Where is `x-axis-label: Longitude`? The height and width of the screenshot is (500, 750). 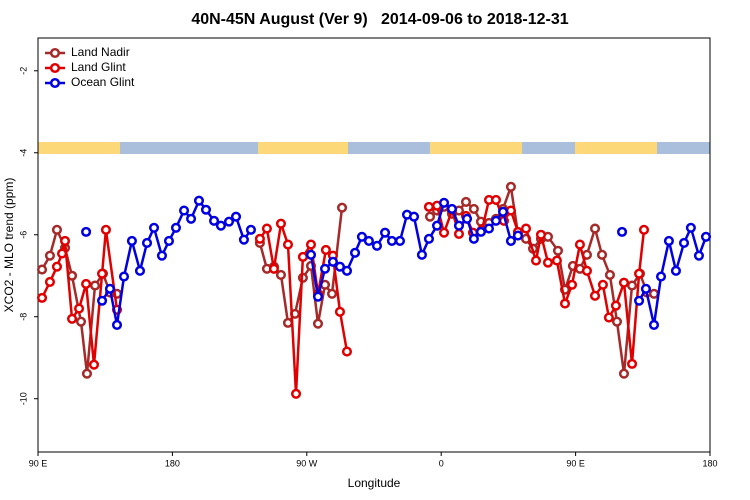
x-axis-label: Longitude is located at coordinates (374, 483).